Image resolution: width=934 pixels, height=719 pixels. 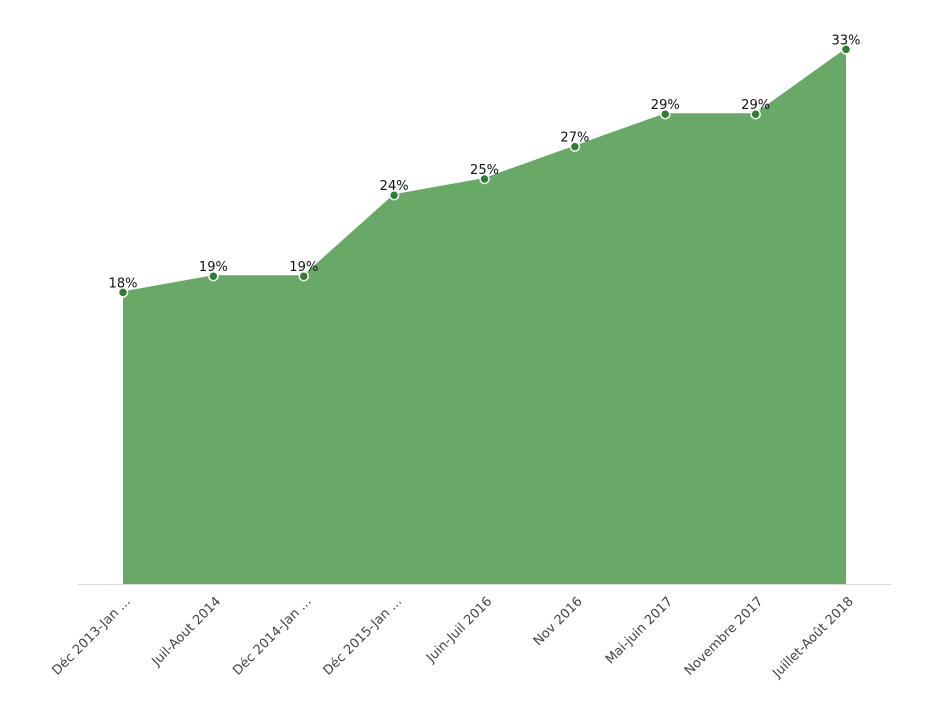 I want to click on x-tick-label: Juin-Juil 2016, so click(x=459, y=630).